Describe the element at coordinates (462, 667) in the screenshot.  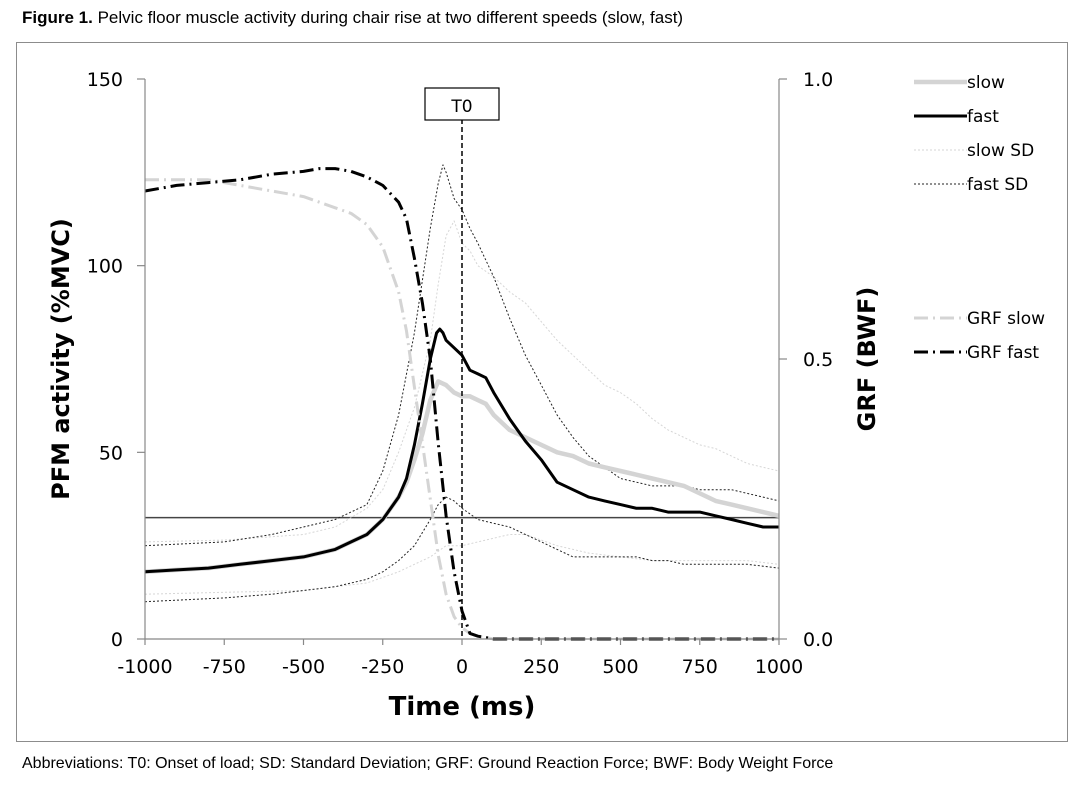
I see `x-tick-label: 0` at that location.